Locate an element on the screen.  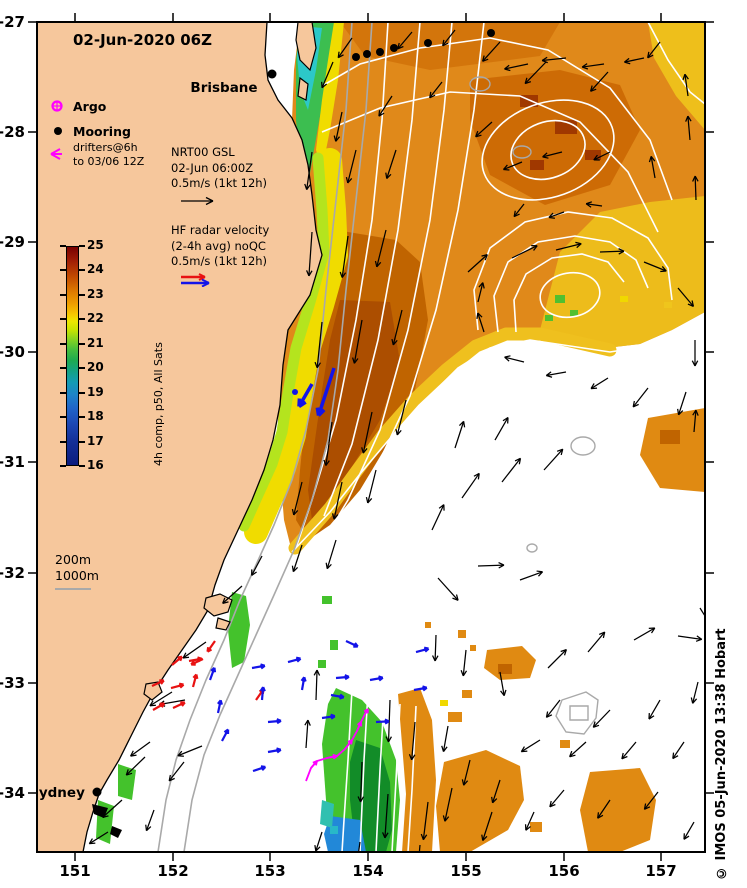
colorbar-tick-label: 19 is located at coordinates (95, 391).